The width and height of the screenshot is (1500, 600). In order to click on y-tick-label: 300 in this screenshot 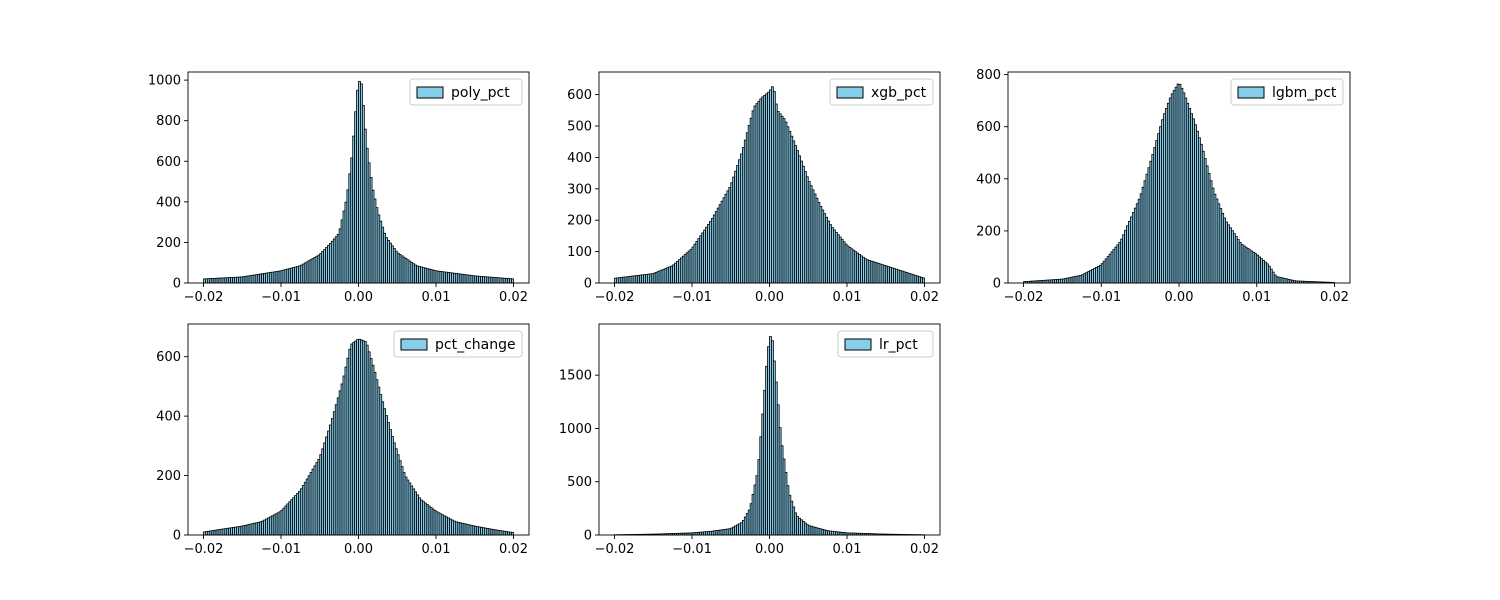, I will do `click(579, 189)`.